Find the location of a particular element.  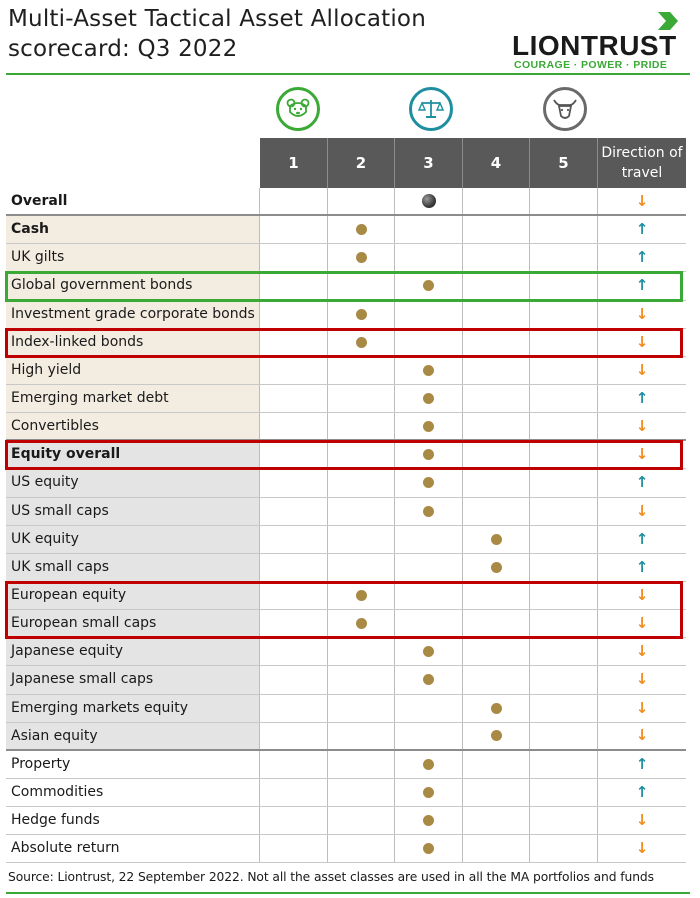

table-row: Japanese small caps ↓ is located at coordinates (346, 680).